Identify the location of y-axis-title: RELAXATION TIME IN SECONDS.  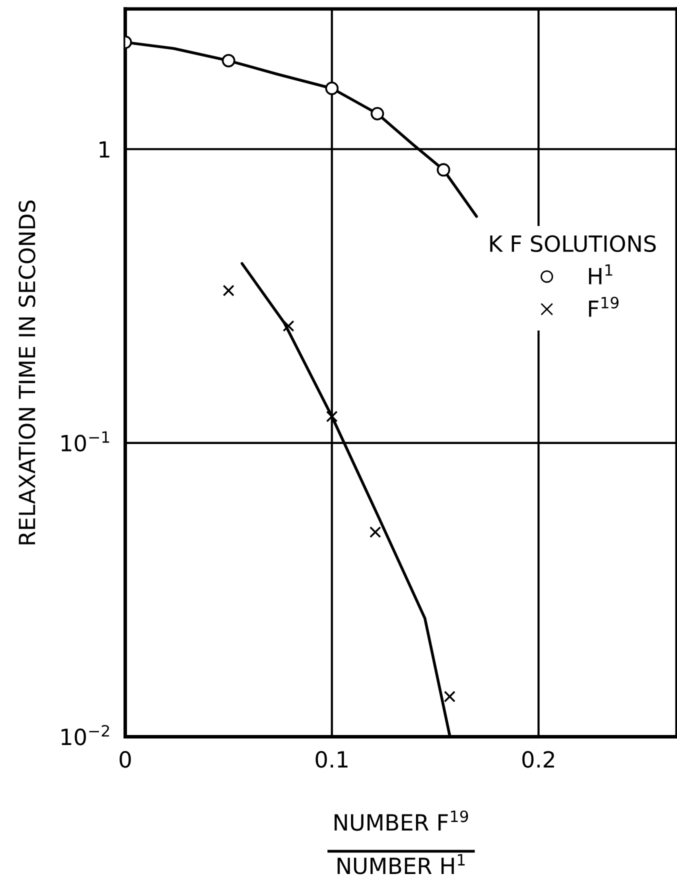
(27, 372).